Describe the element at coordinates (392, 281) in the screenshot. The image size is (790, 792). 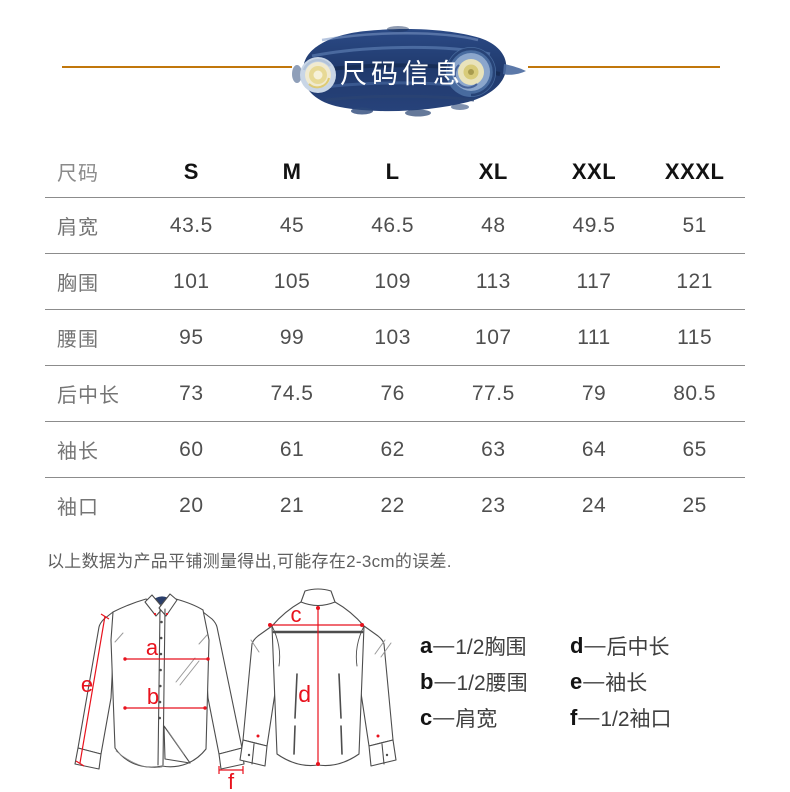
I see `cell: 109` at that location.